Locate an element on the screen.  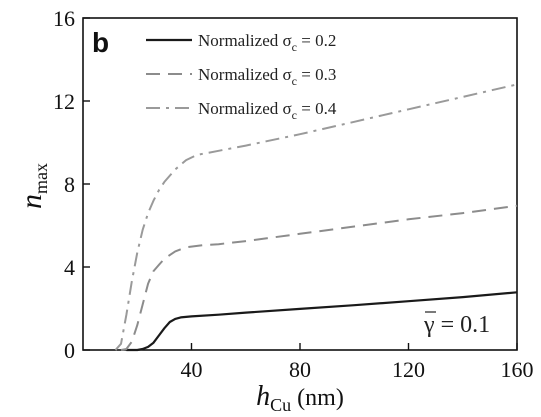
x-axis-sub: Cu is located at coordinates (280, 405).